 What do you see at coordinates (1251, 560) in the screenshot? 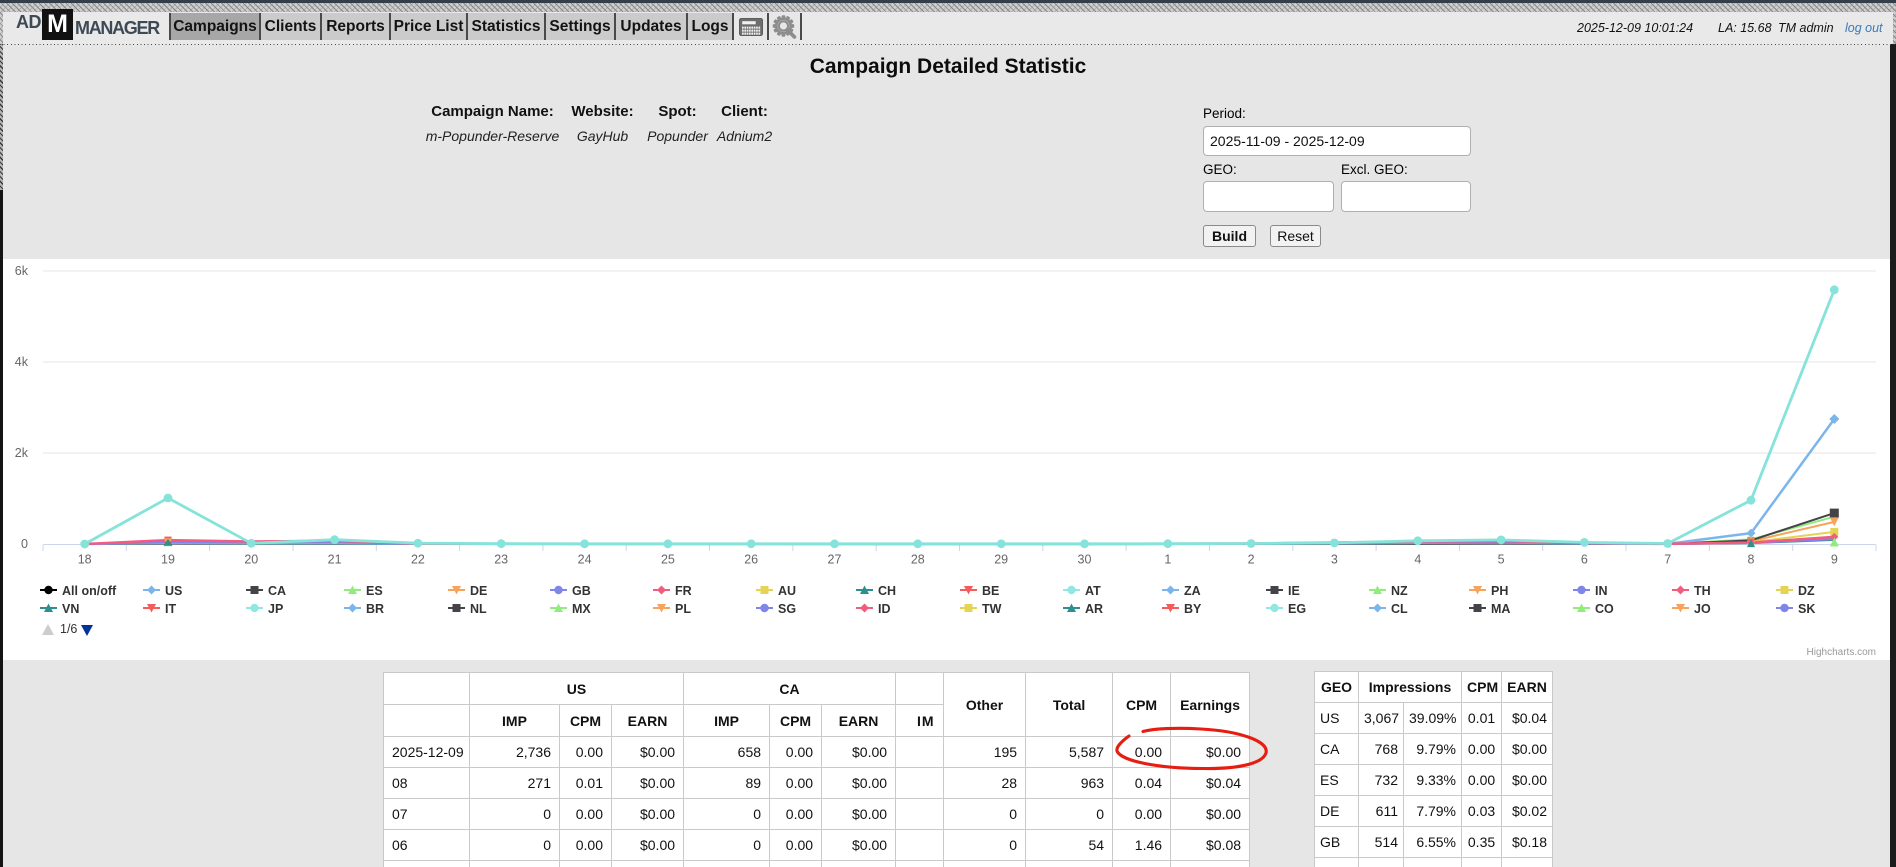
I see `svg-text: 2` at bounding box center [1251, 560].